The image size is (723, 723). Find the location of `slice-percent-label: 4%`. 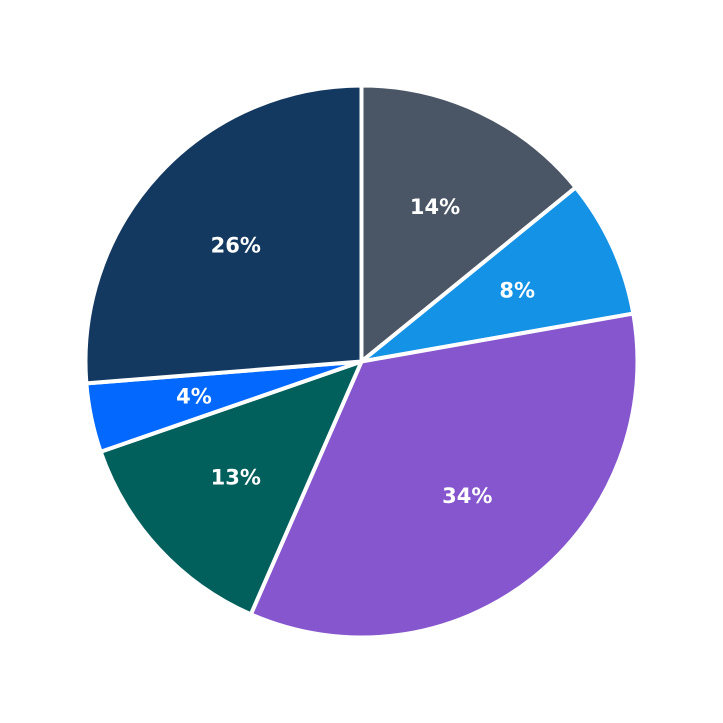

slice-percent-label: 4% is located at coordinates (194, 397).